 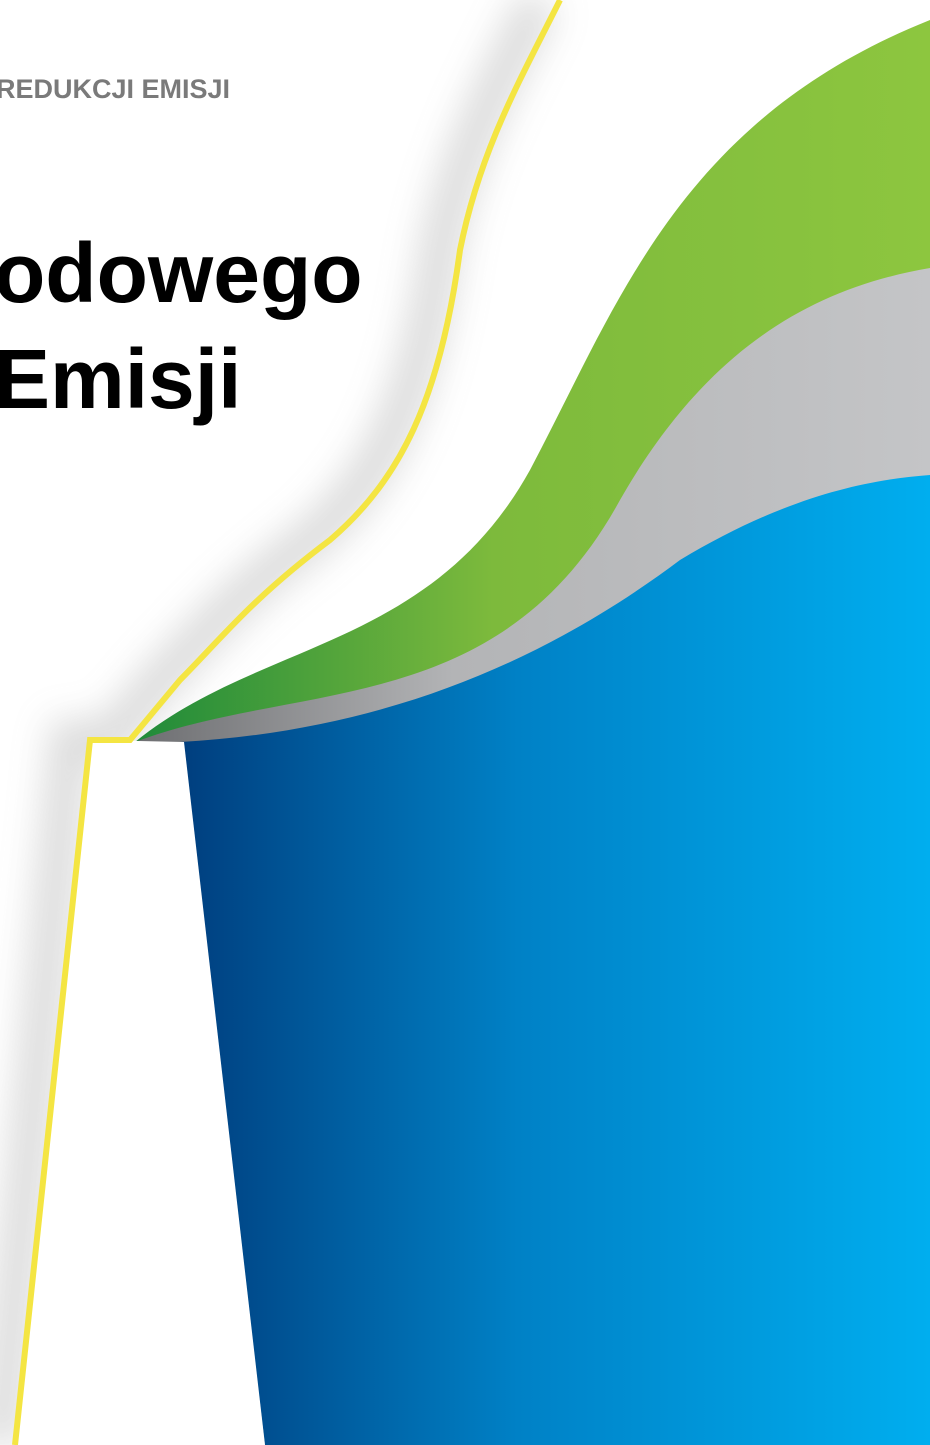 I want to click on title-line: odowego, so click(x=181, y=273).